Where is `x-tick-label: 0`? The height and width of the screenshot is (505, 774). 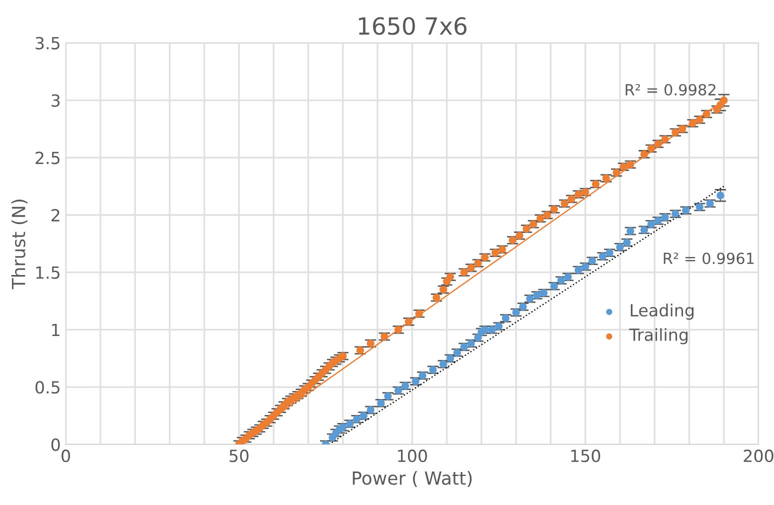
x-tick-label: 0 is located at coordinates (66, 456).